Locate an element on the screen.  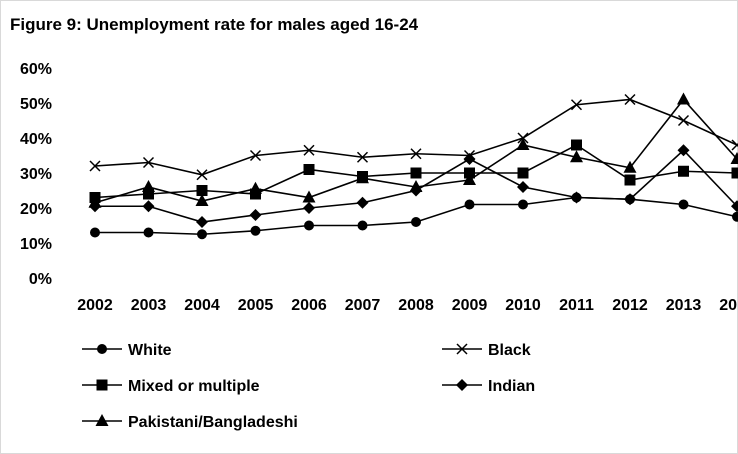
x-tick-label: 2006 is located at coordinates (309, 305).